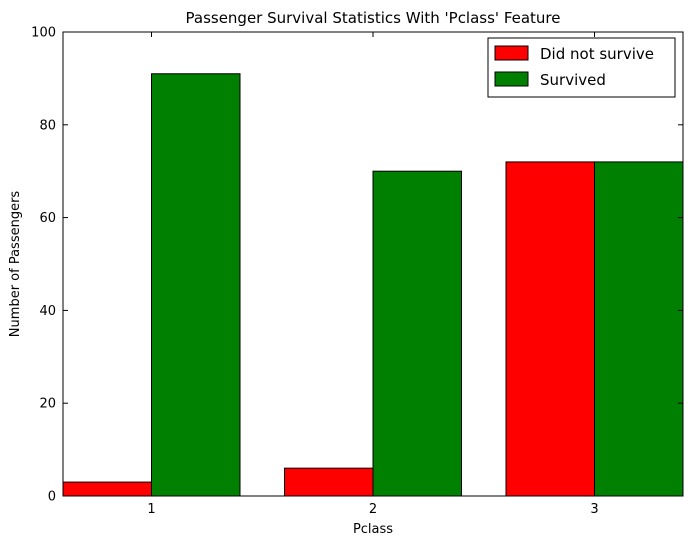  I want to click on y-tick-label: 20, so click(47, 404).